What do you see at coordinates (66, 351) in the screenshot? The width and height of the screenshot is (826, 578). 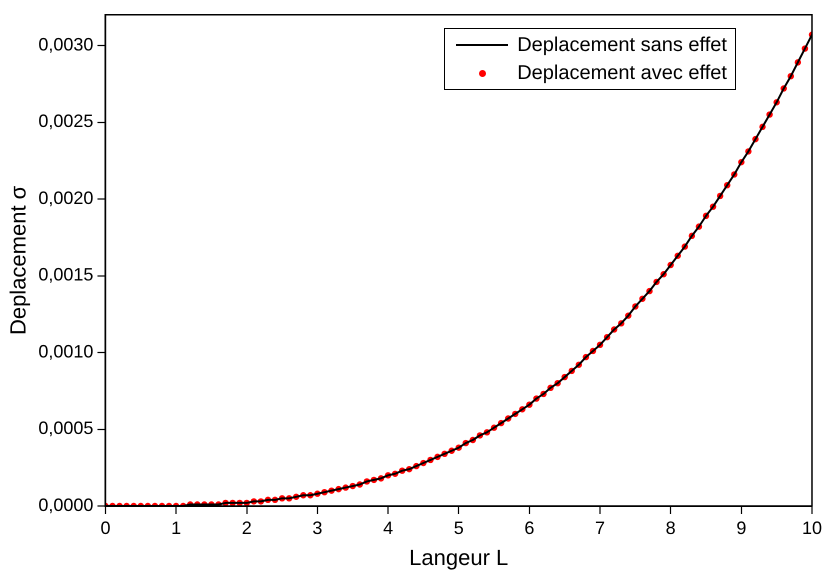 I see `y-tick-label: 0,0010` at bounding box center [66, 351].